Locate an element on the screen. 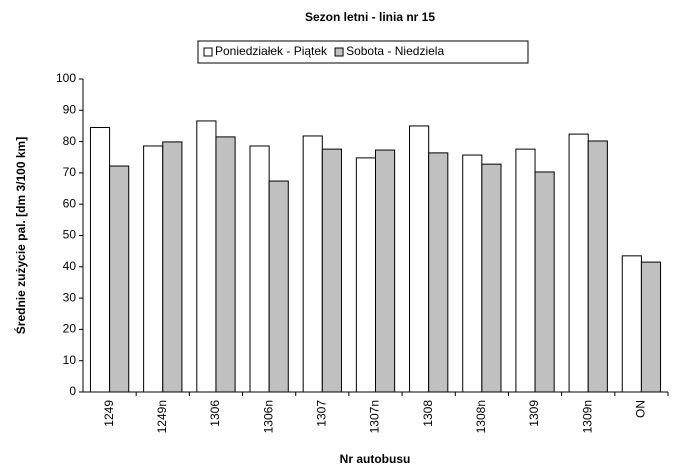 The width and height of the screenshot is (678, 468). legend-label: Poniedziałek - Piątek is located at coordinates (271, 51).